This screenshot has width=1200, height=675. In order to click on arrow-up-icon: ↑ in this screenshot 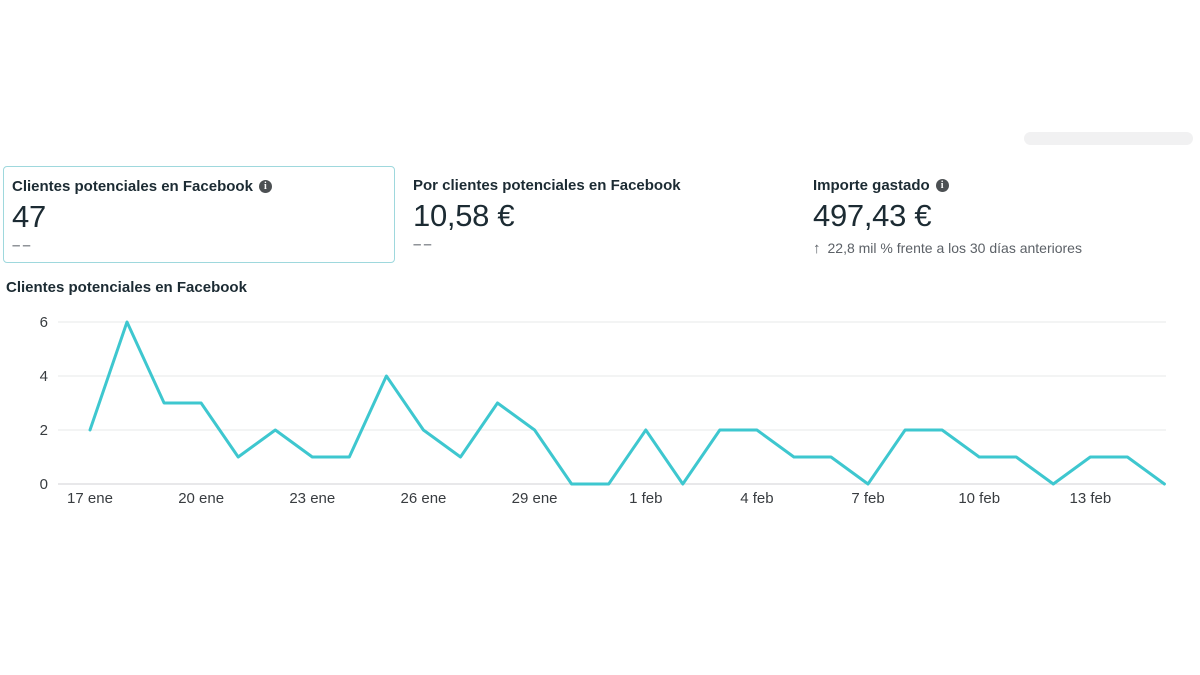, I will do `click(817, 248)`.